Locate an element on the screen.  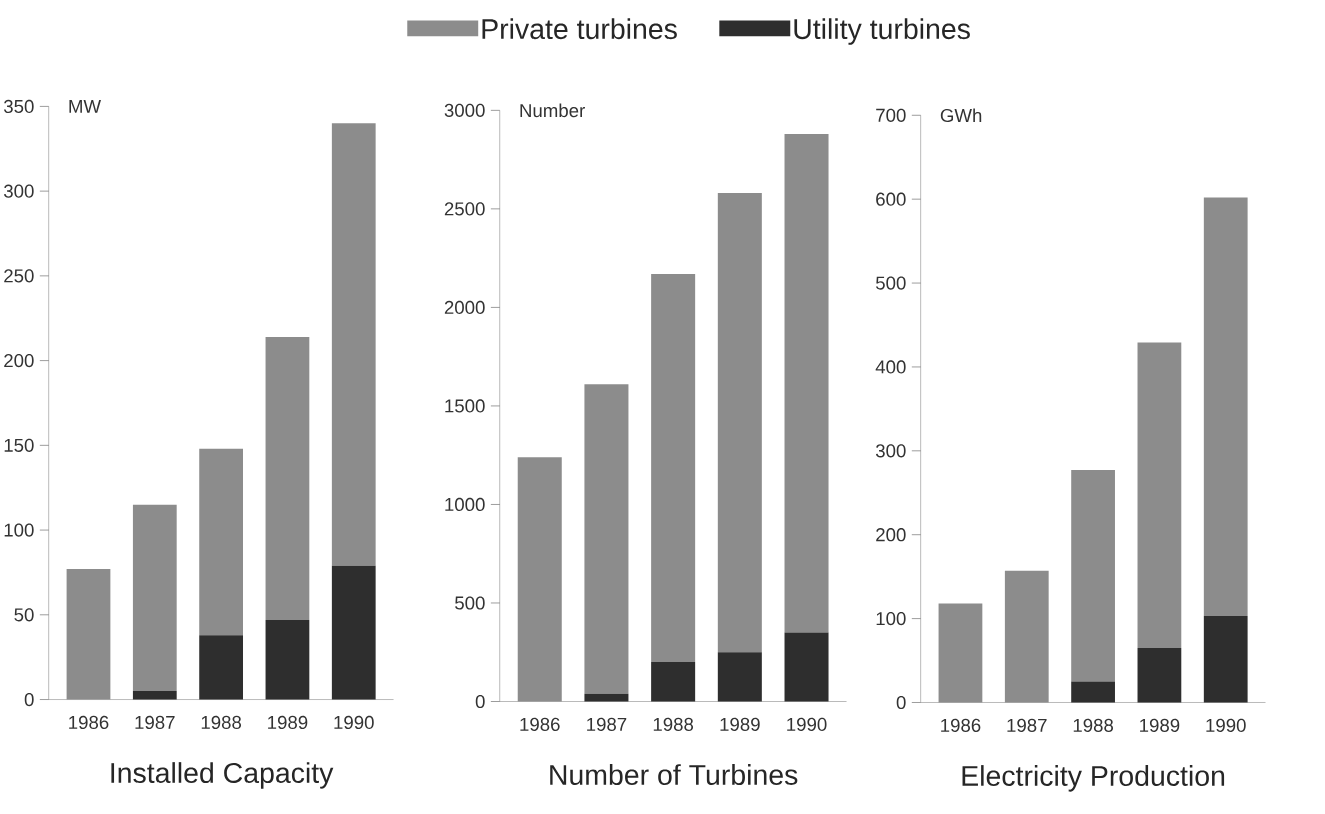
y-axis-title: GWh is located at coordinates (961, 115).